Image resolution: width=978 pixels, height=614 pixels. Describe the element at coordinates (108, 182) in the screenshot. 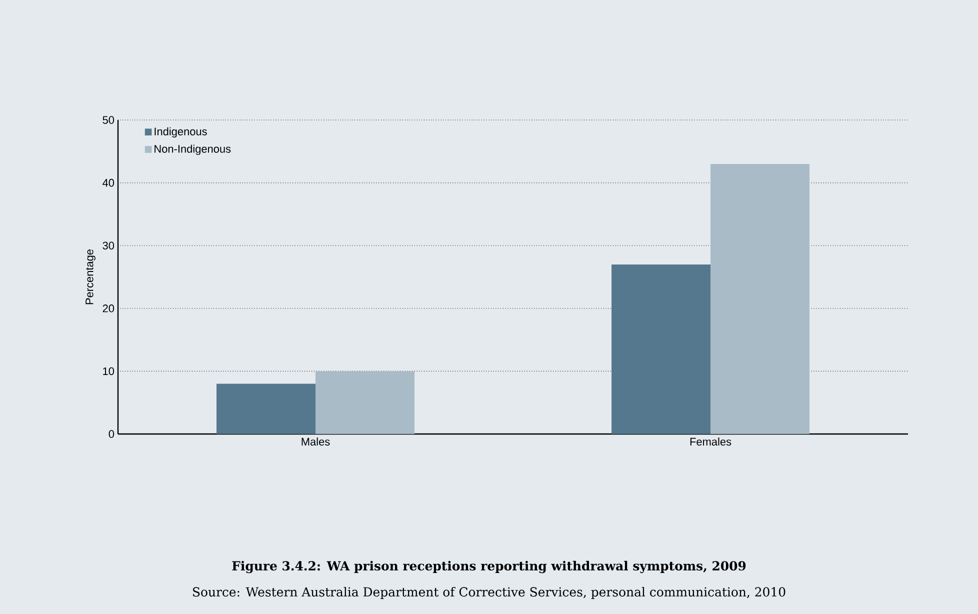

I see `y-tick-label: 40` at that location.